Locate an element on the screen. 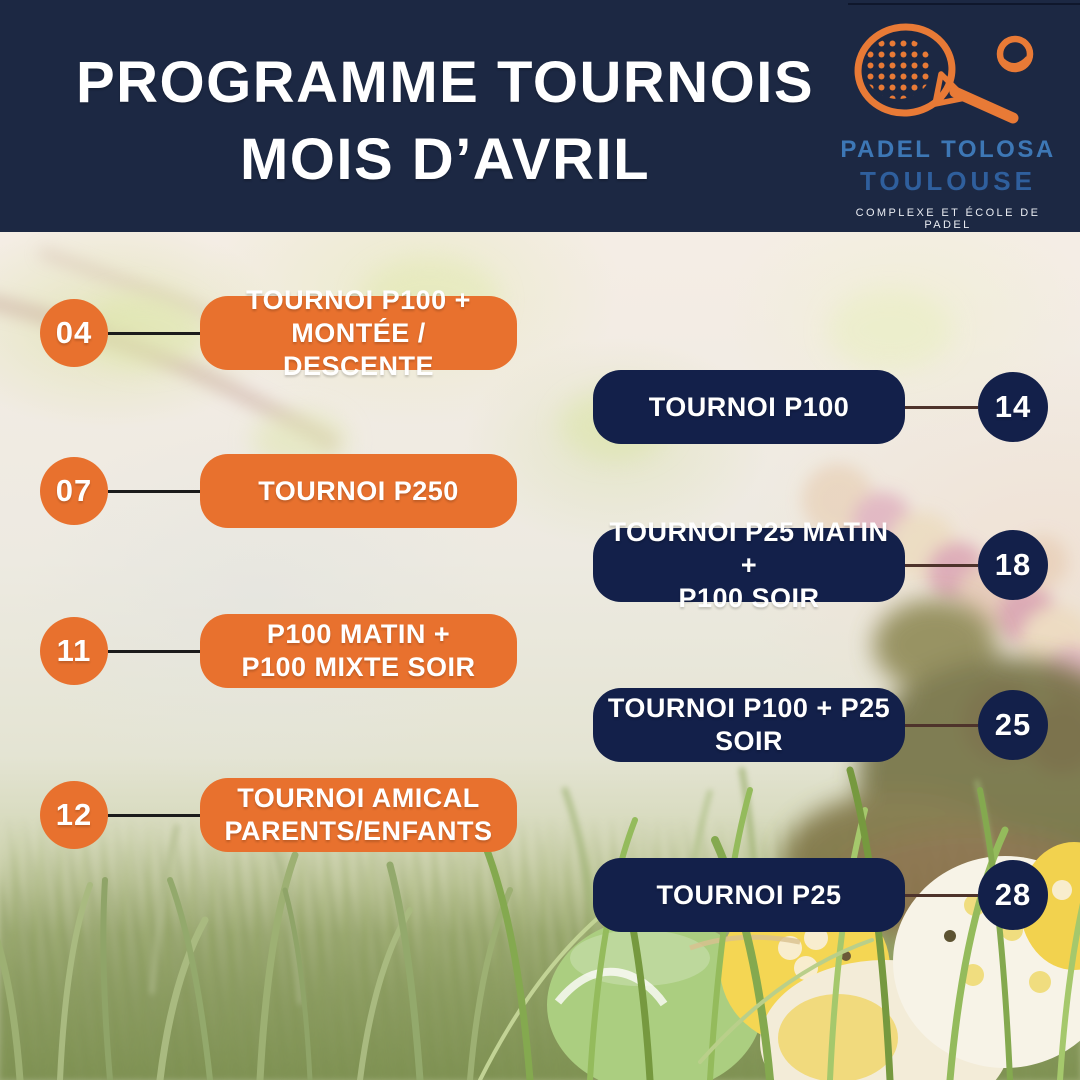 This screenshot has width=1080, height=1080. logo-name-line2: TOULOUSE is located at coordinates (948, 181).